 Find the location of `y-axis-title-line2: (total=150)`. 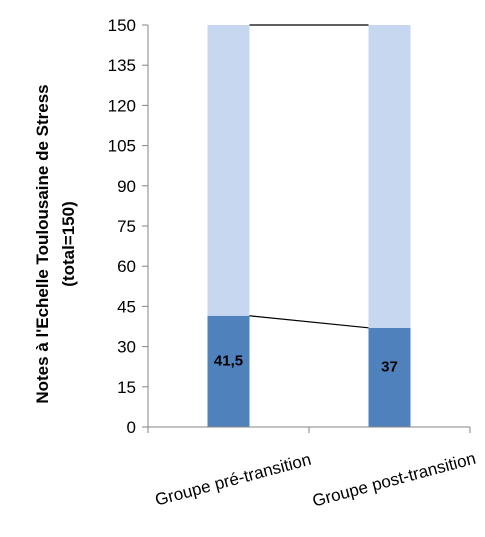

y-axis-title-line2: (total=150) is located at coordinates (68, 244).